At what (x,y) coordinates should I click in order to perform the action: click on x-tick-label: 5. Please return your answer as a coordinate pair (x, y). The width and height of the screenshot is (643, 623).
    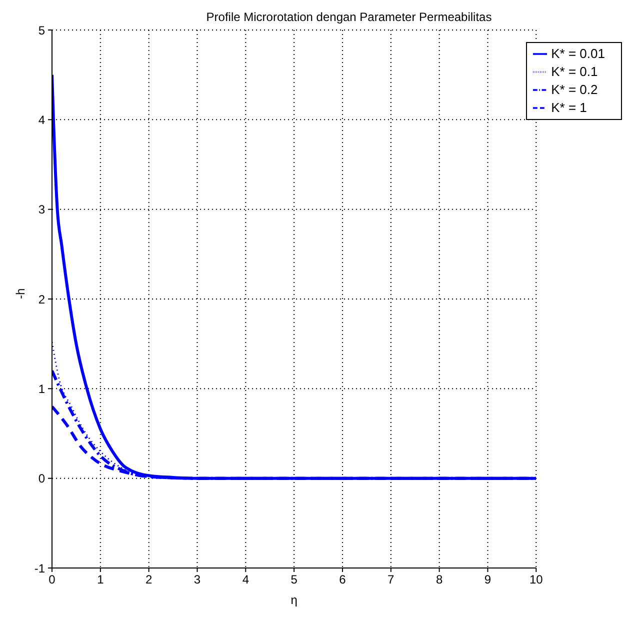
    Looking at the image, I should click on (294, 579).